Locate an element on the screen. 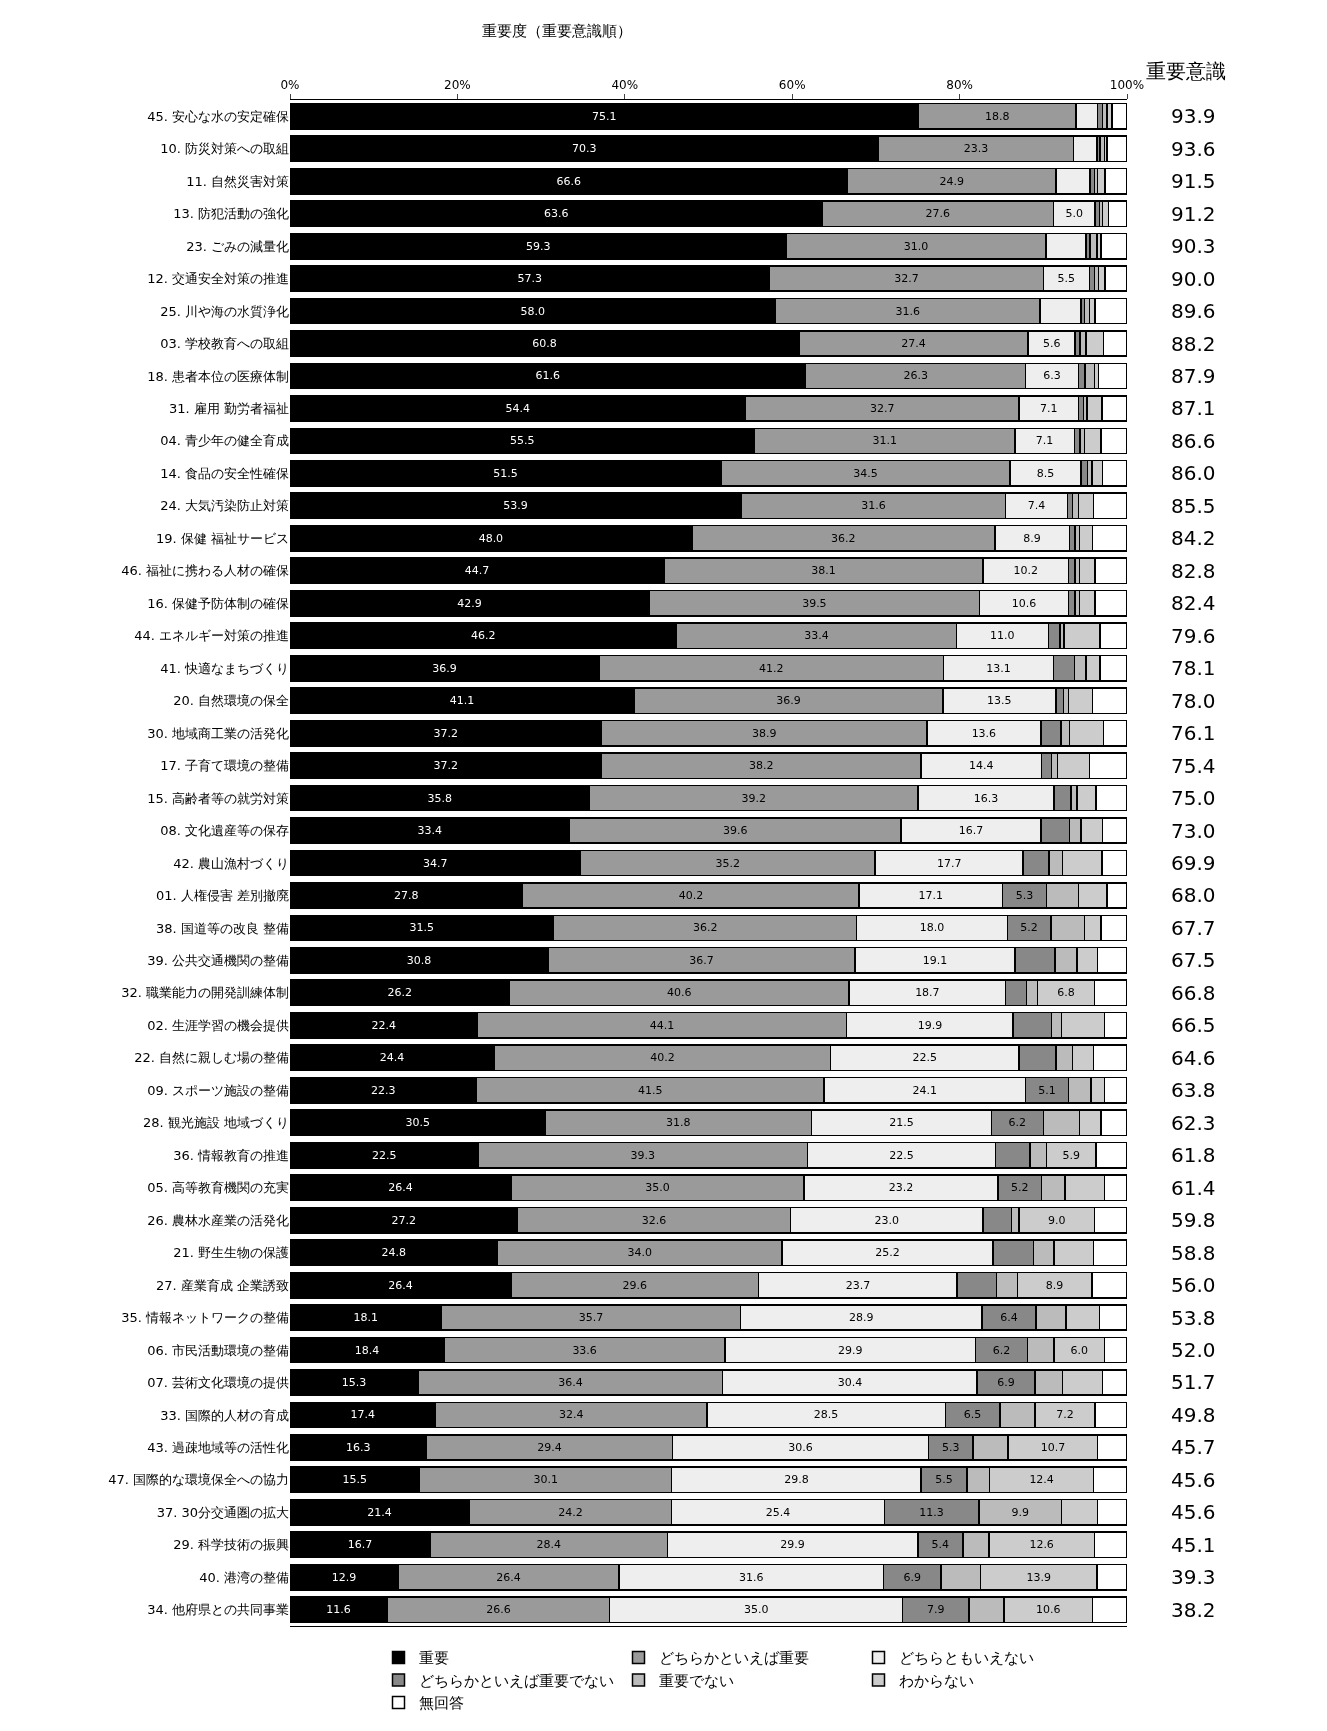  data-label: 27.4 is located at coordinates (913, 344).